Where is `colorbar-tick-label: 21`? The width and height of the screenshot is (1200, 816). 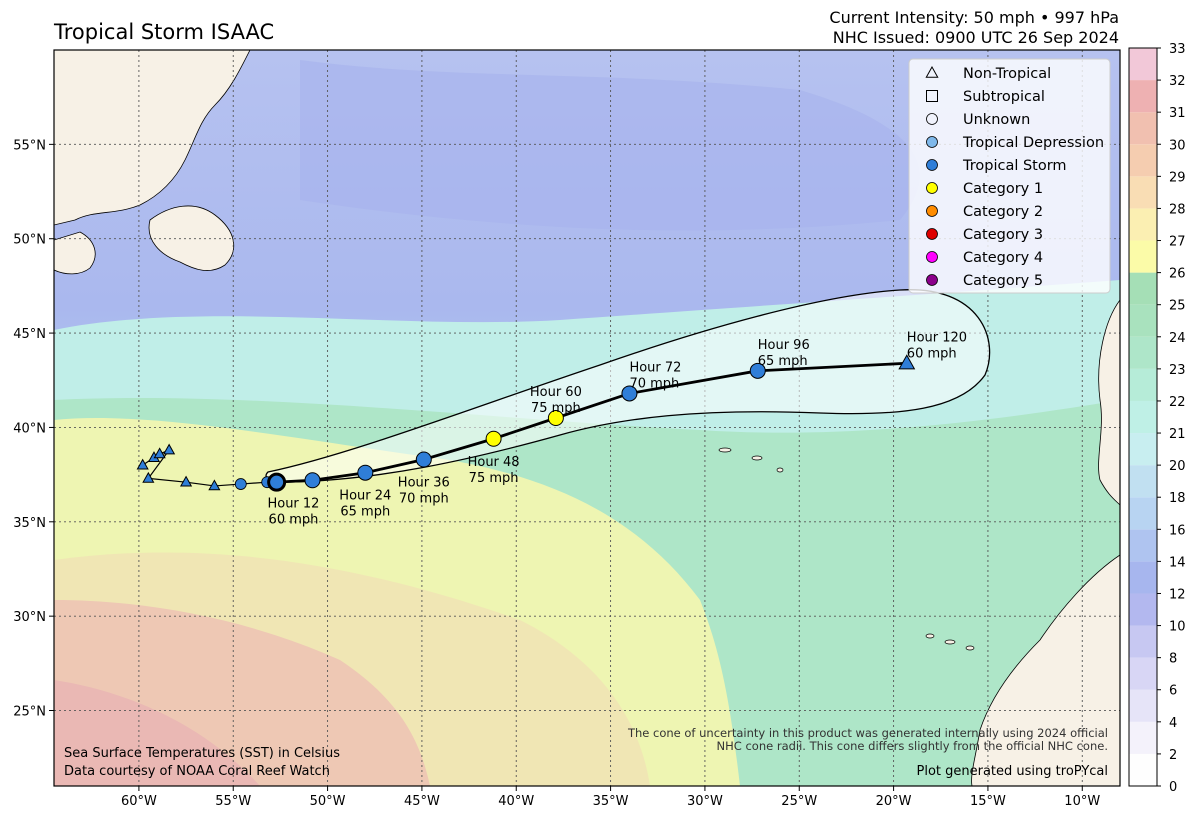
colorbar-tick-label: 21 is located at coordinates (1177, 434).